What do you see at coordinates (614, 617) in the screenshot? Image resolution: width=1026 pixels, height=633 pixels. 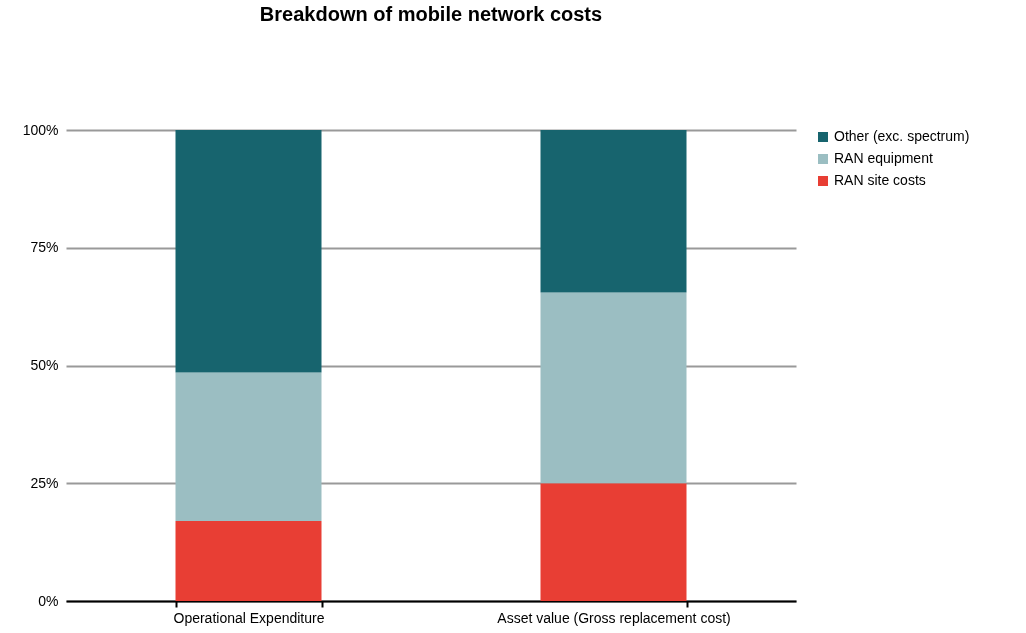 I see `x-tick-label: Asset value (Gross replacement cost)` at bounding box center [614, 617].